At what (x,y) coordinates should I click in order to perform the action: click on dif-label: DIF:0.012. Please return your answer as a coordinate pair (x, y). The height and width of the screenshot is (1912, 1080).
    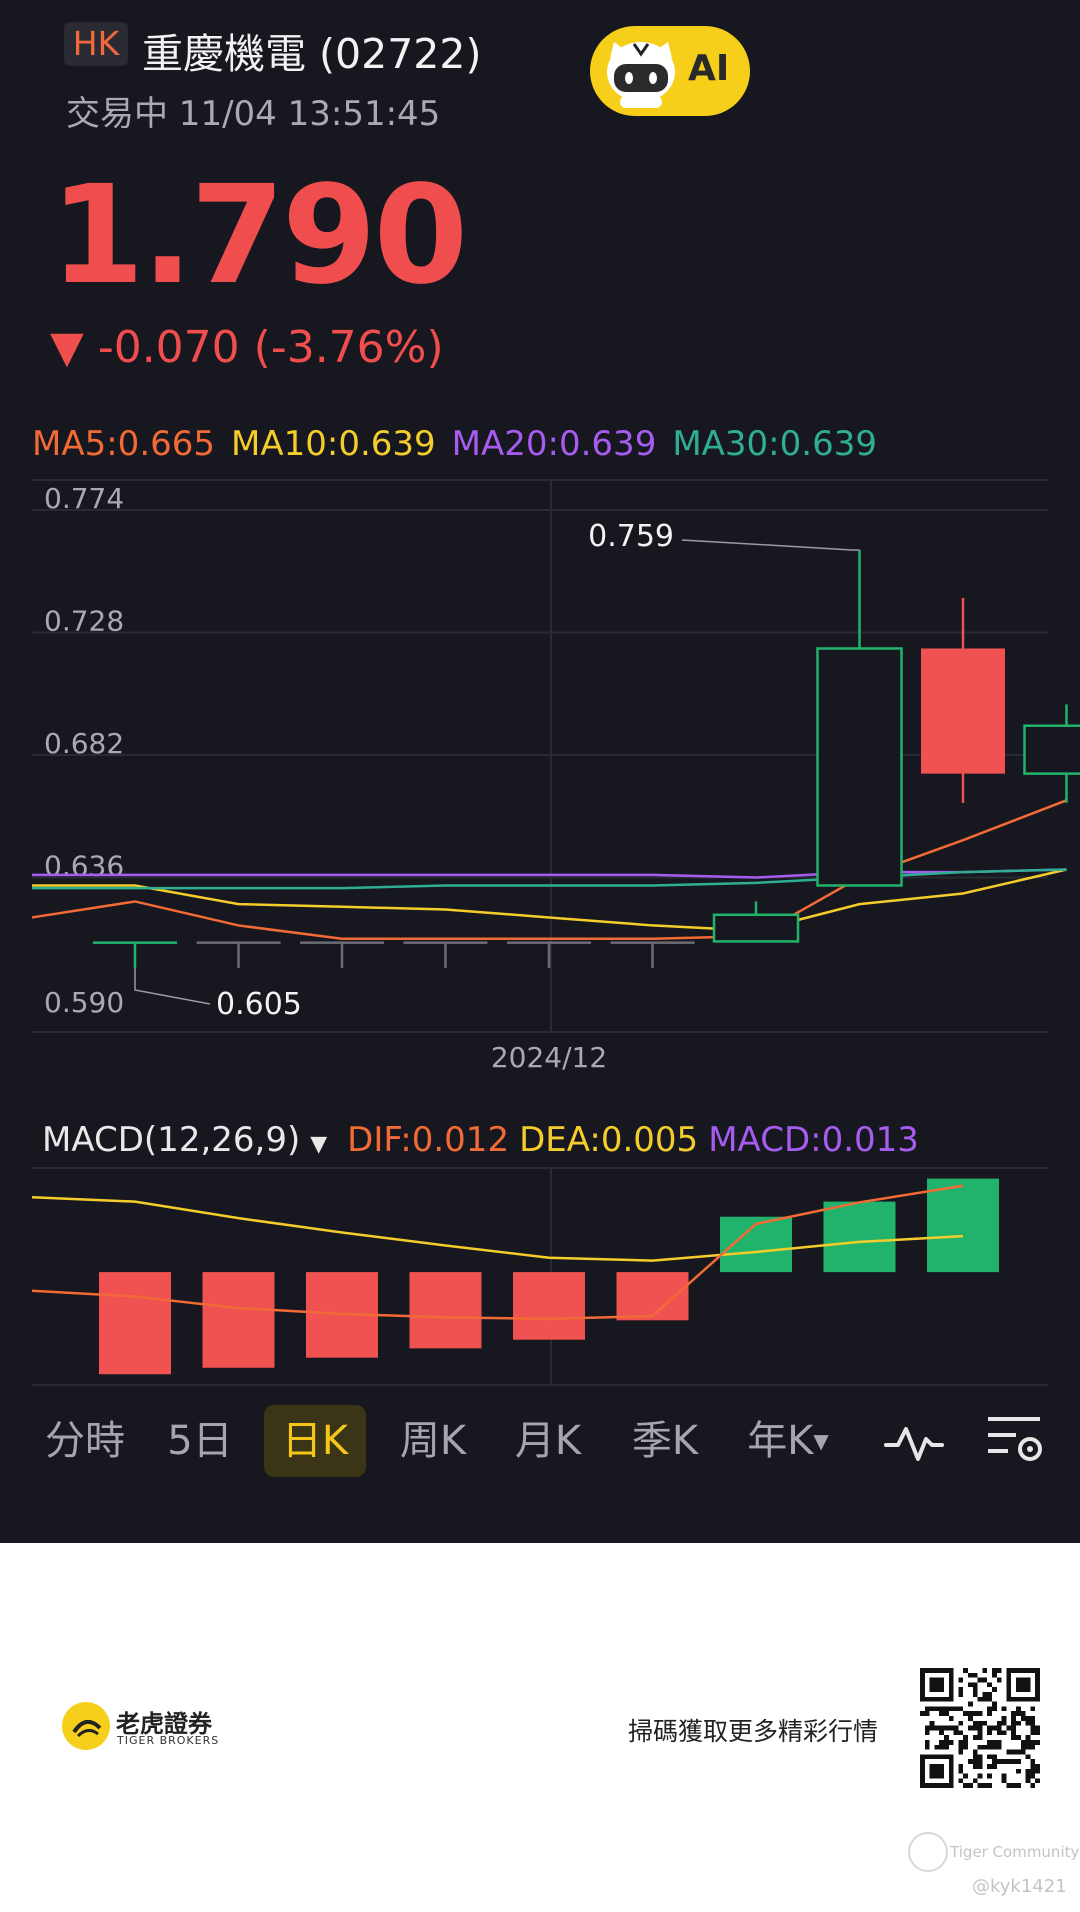
    Looking at the image, I should click on (428, 1140).